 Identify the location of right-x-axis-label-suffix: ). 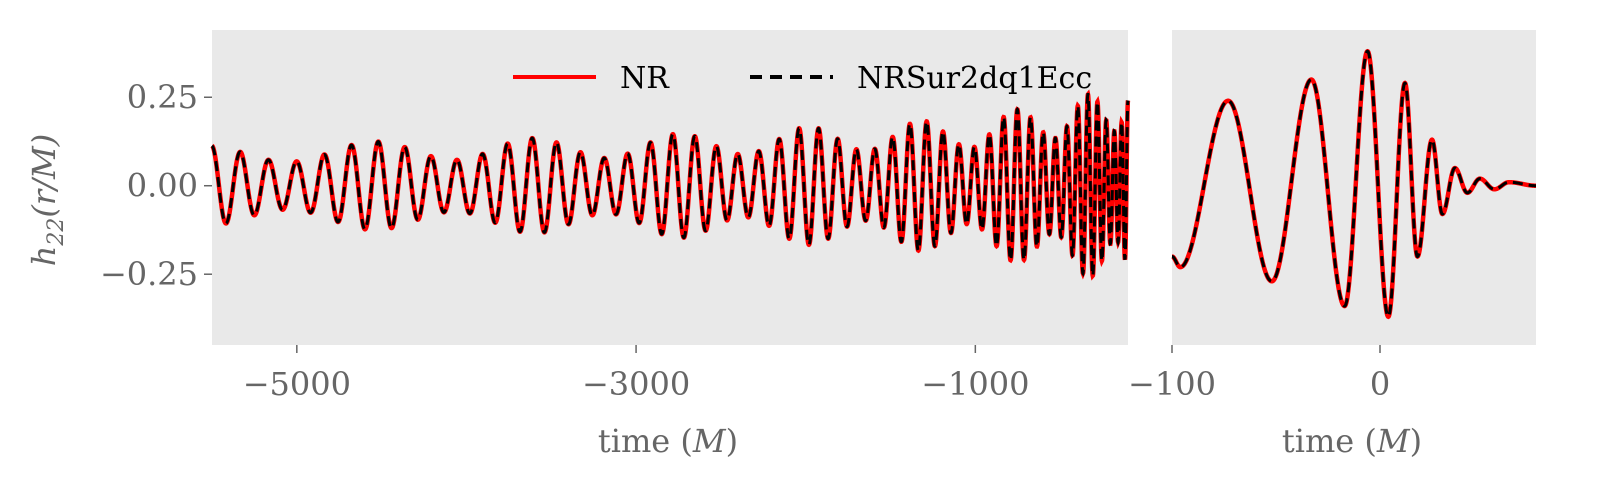
(1416, 441).